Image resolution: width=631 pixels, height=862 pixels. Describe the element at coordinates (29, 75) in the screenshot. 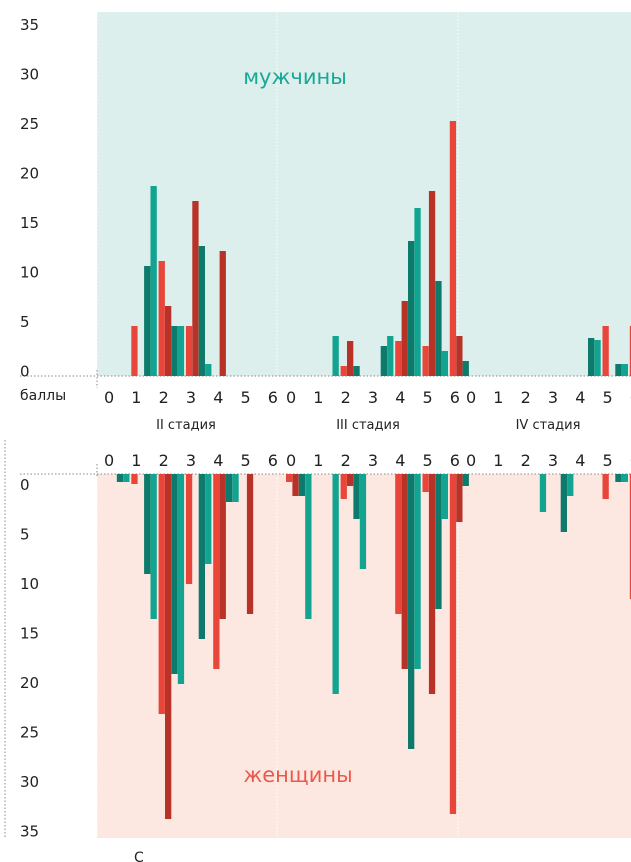

I see `men-y-tick-30: 30` at that location.